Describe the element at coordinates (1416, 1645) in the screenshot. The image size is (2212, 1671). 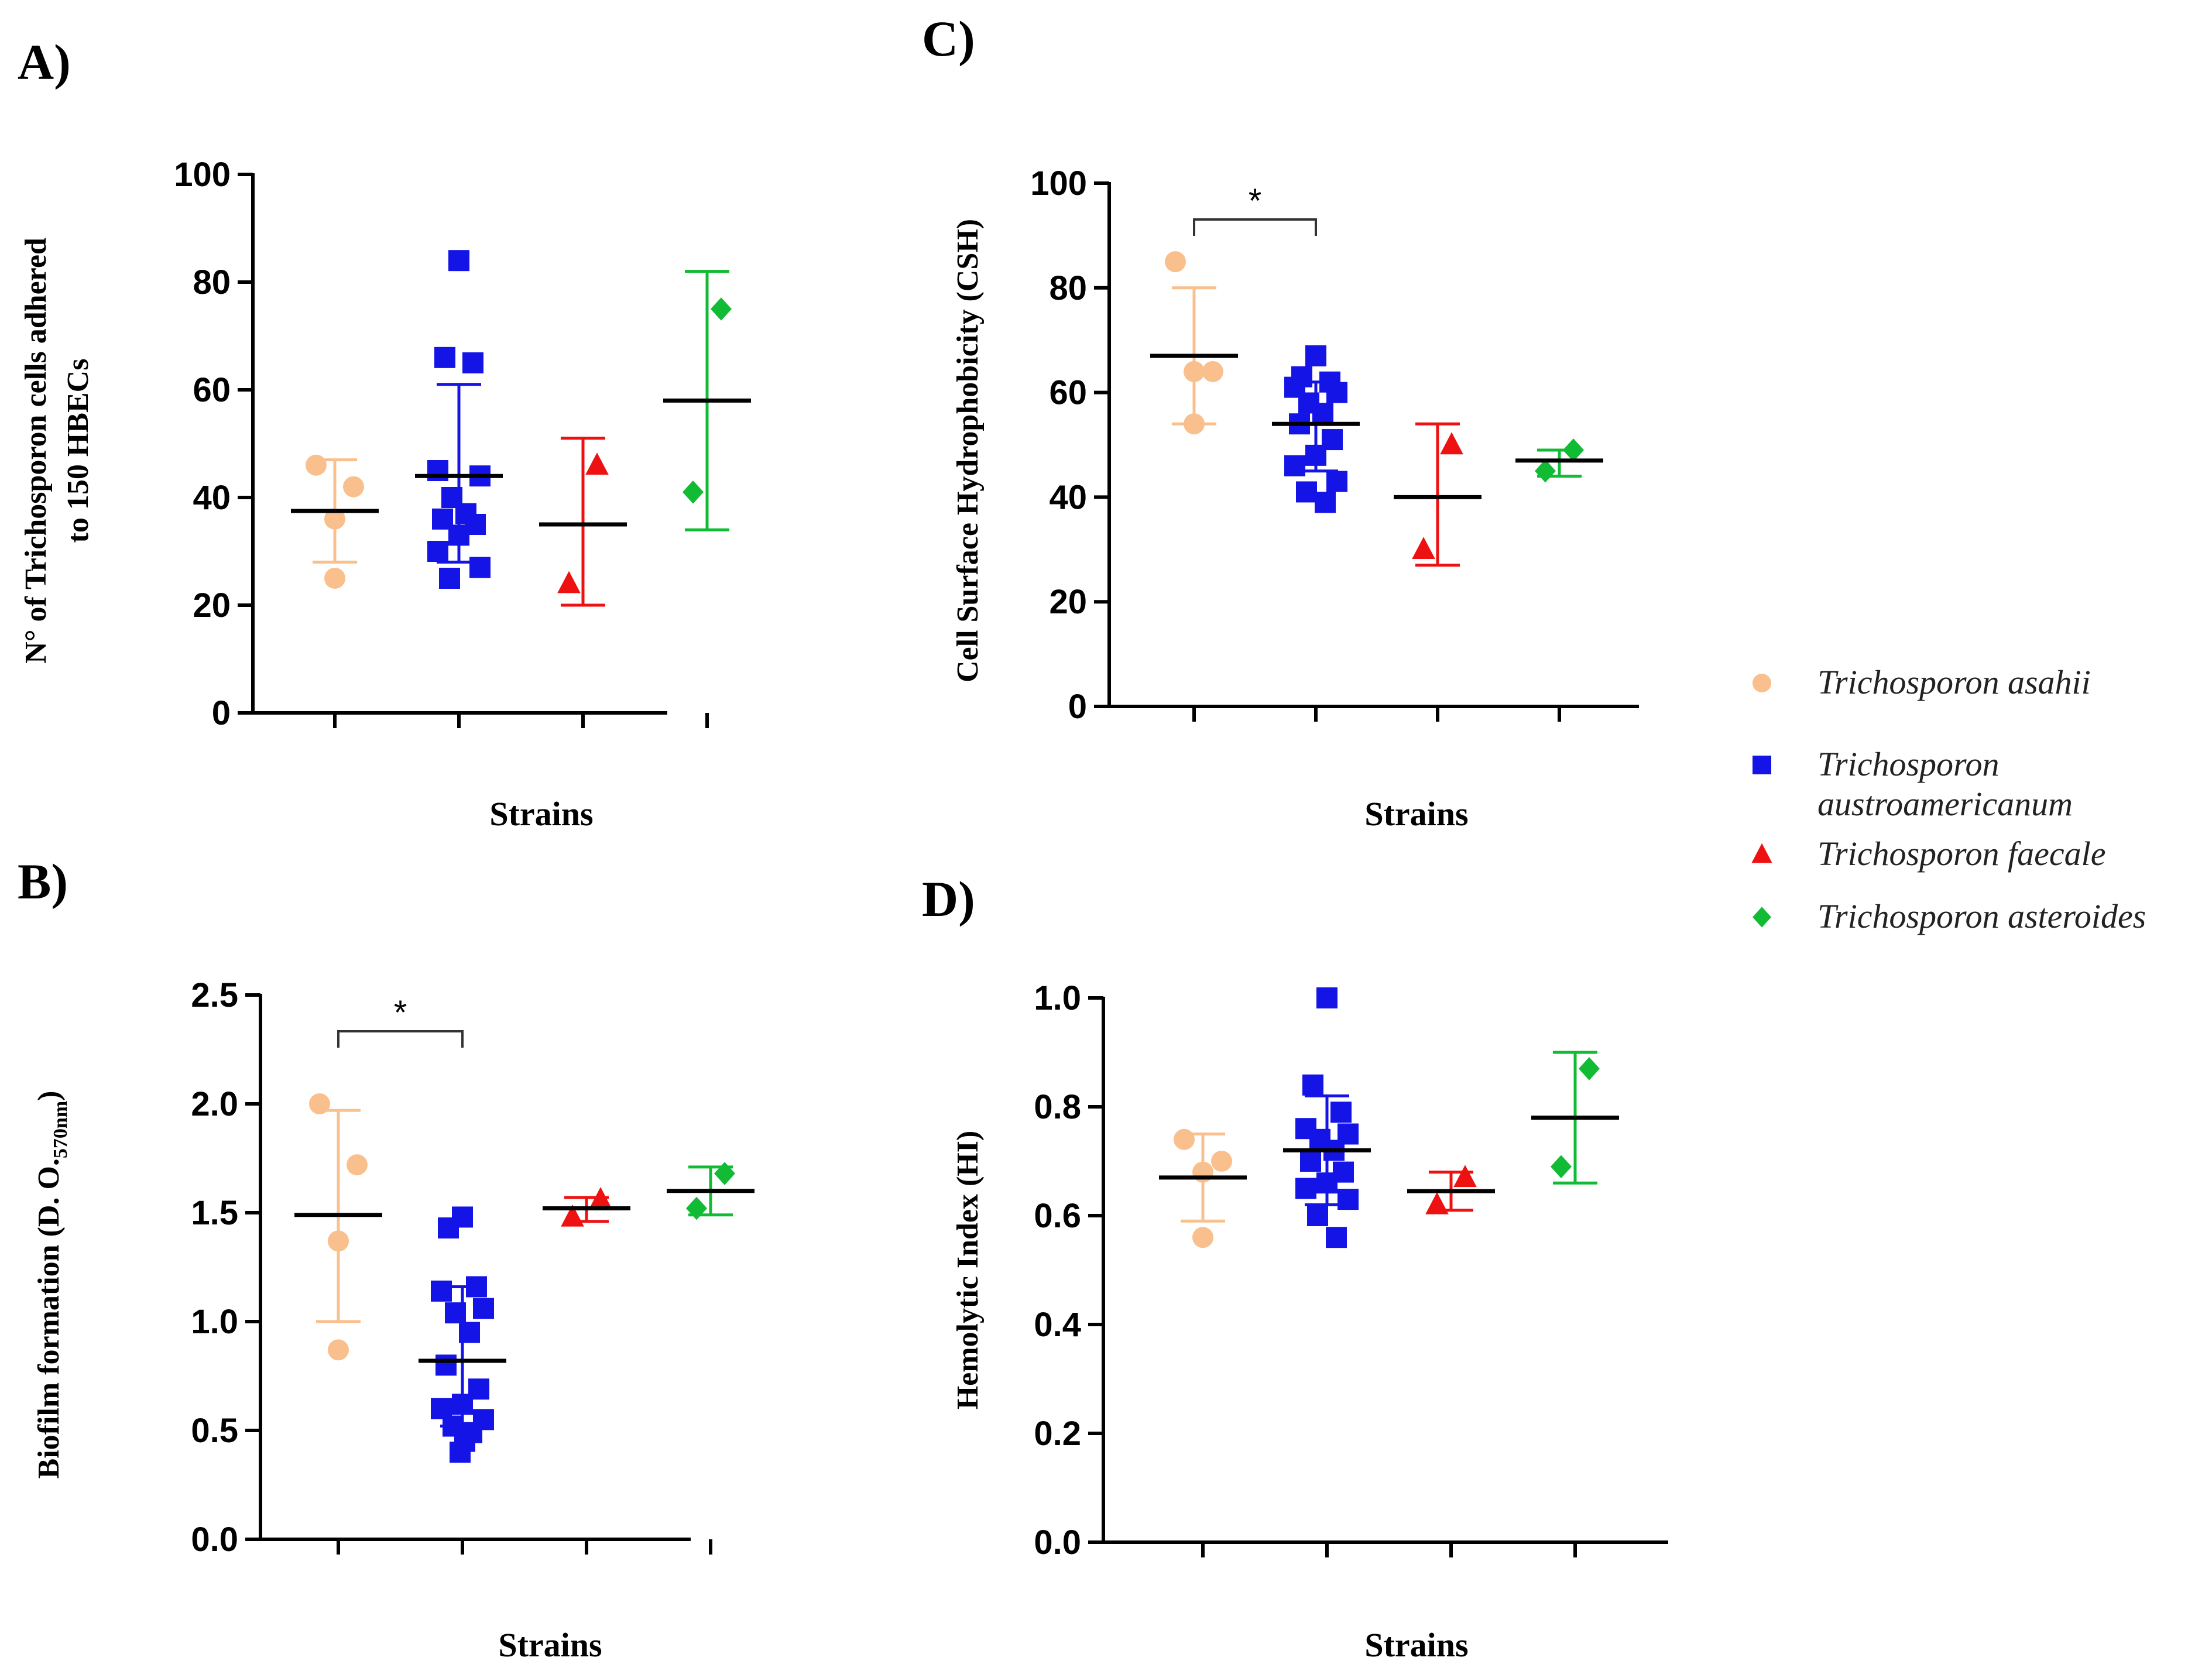
I see `panel-d-xlabel: Strains` at that location.